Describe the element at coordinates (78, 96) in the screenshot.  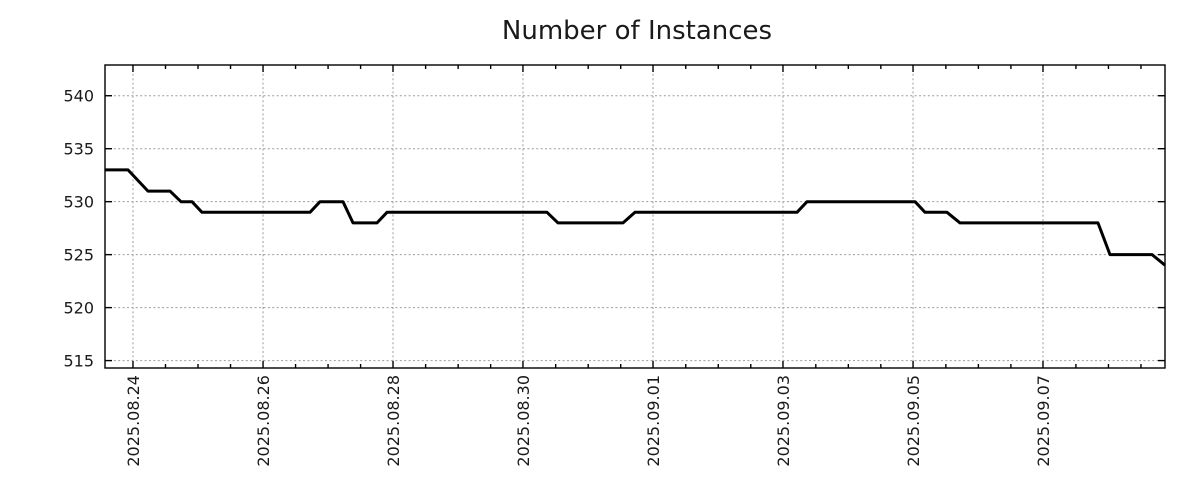
I see `y-tick-label: 540` at that location.